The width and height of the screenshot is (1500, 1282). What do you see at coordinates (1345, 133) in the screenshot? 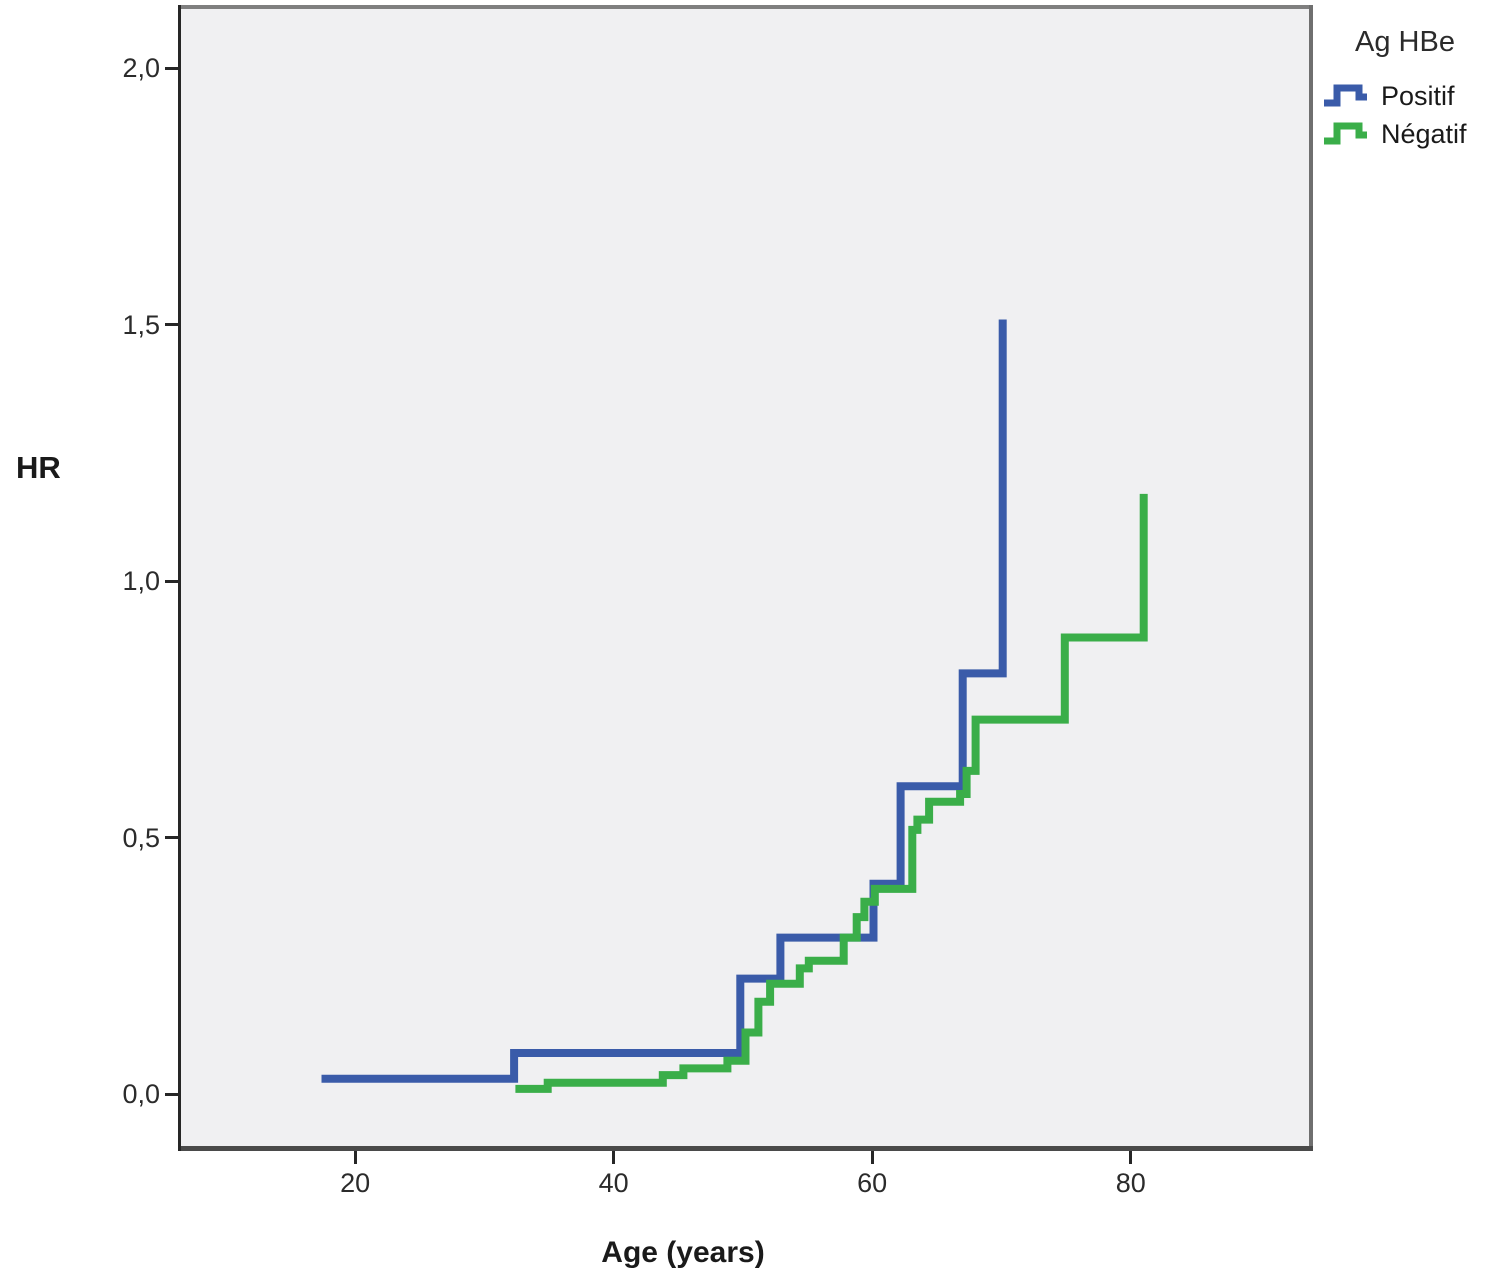
I see `step-line-marker-negatif-icon` at bounding box center [1345, 133].